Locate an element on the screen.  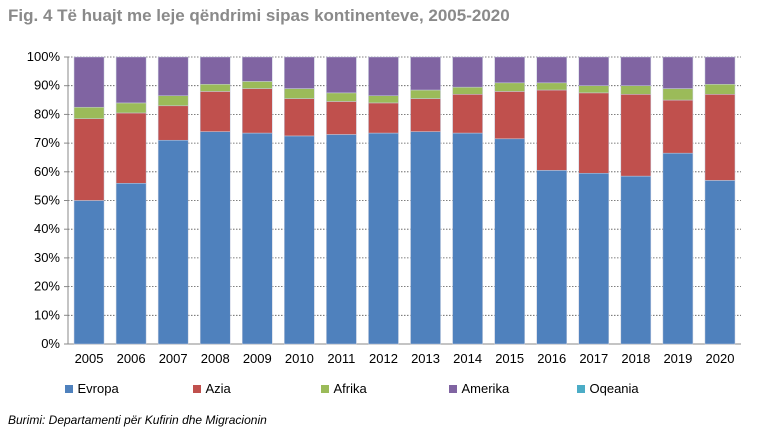
bar-amerika-2020 is located at coordinates (720, 70).